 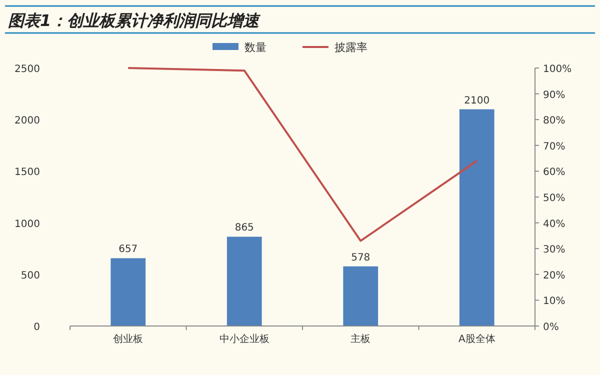 I want to click on x-tick-label: 主板, so click(x=360, y=339).